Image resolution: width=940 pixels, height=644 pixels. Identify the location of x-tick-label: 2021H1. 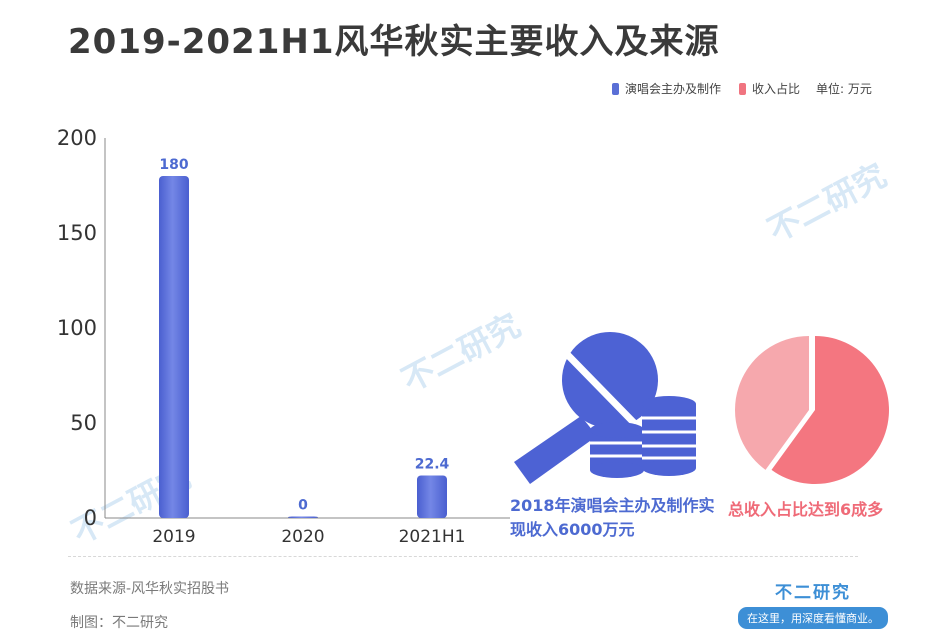
(432, 537).